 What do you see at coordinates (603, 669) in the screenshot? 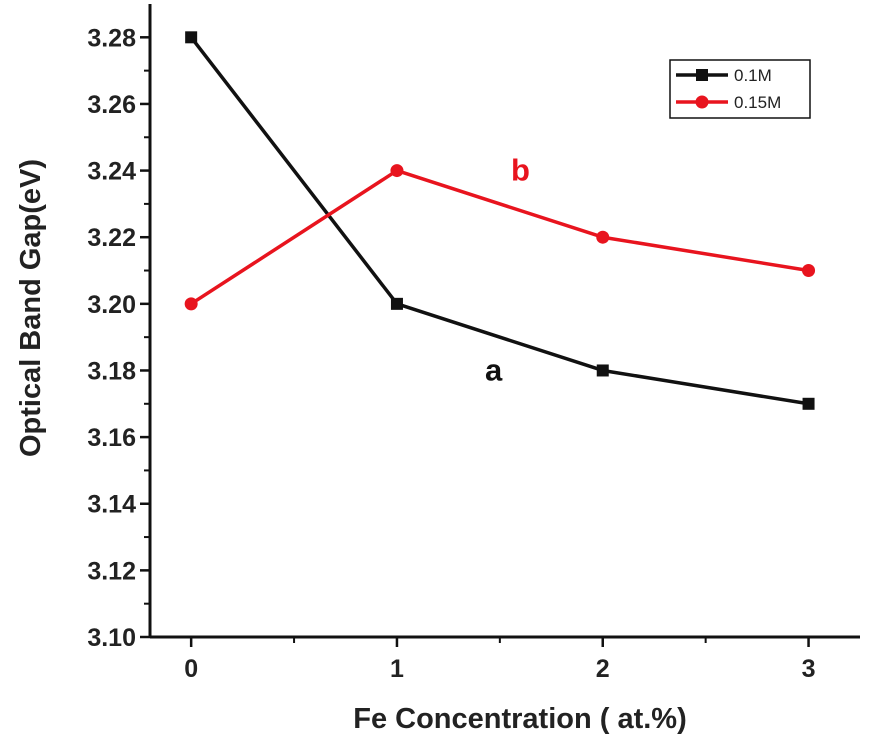
I see `x-tick-label: 2` at bounding box center [603, 669].